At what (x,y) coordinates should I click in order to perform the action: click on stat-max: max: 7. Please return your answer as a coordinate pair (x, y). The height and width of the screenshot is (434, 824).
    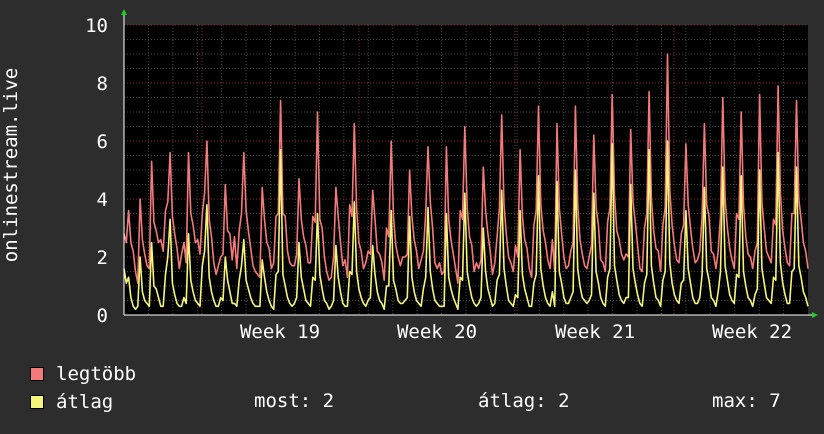
    Looking at the image, I should click on (746, 401).